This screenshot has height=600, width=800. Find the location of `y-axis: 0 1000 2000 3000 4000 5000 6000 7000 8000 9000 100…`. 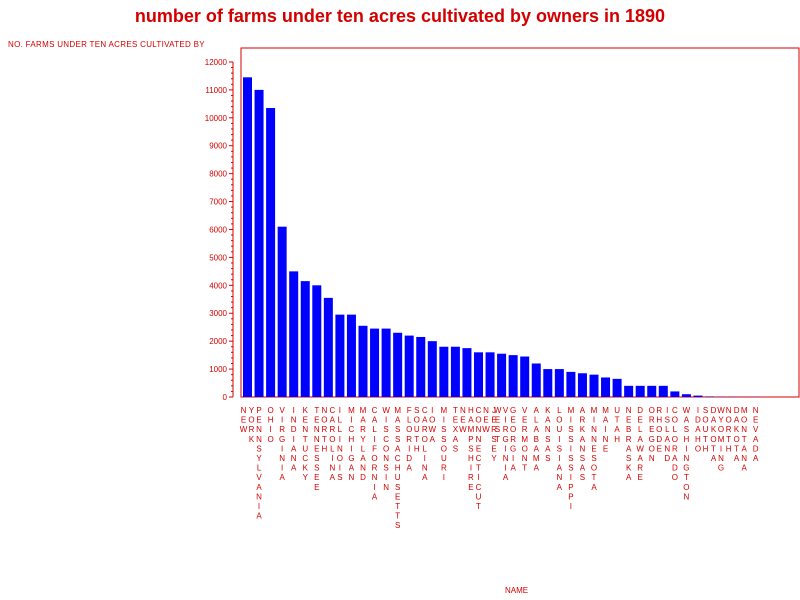

y-axis: 0 1000 2000 3000 4000 5000 6000 7000 8000 9000 100… is located at coordinates (219, 230).